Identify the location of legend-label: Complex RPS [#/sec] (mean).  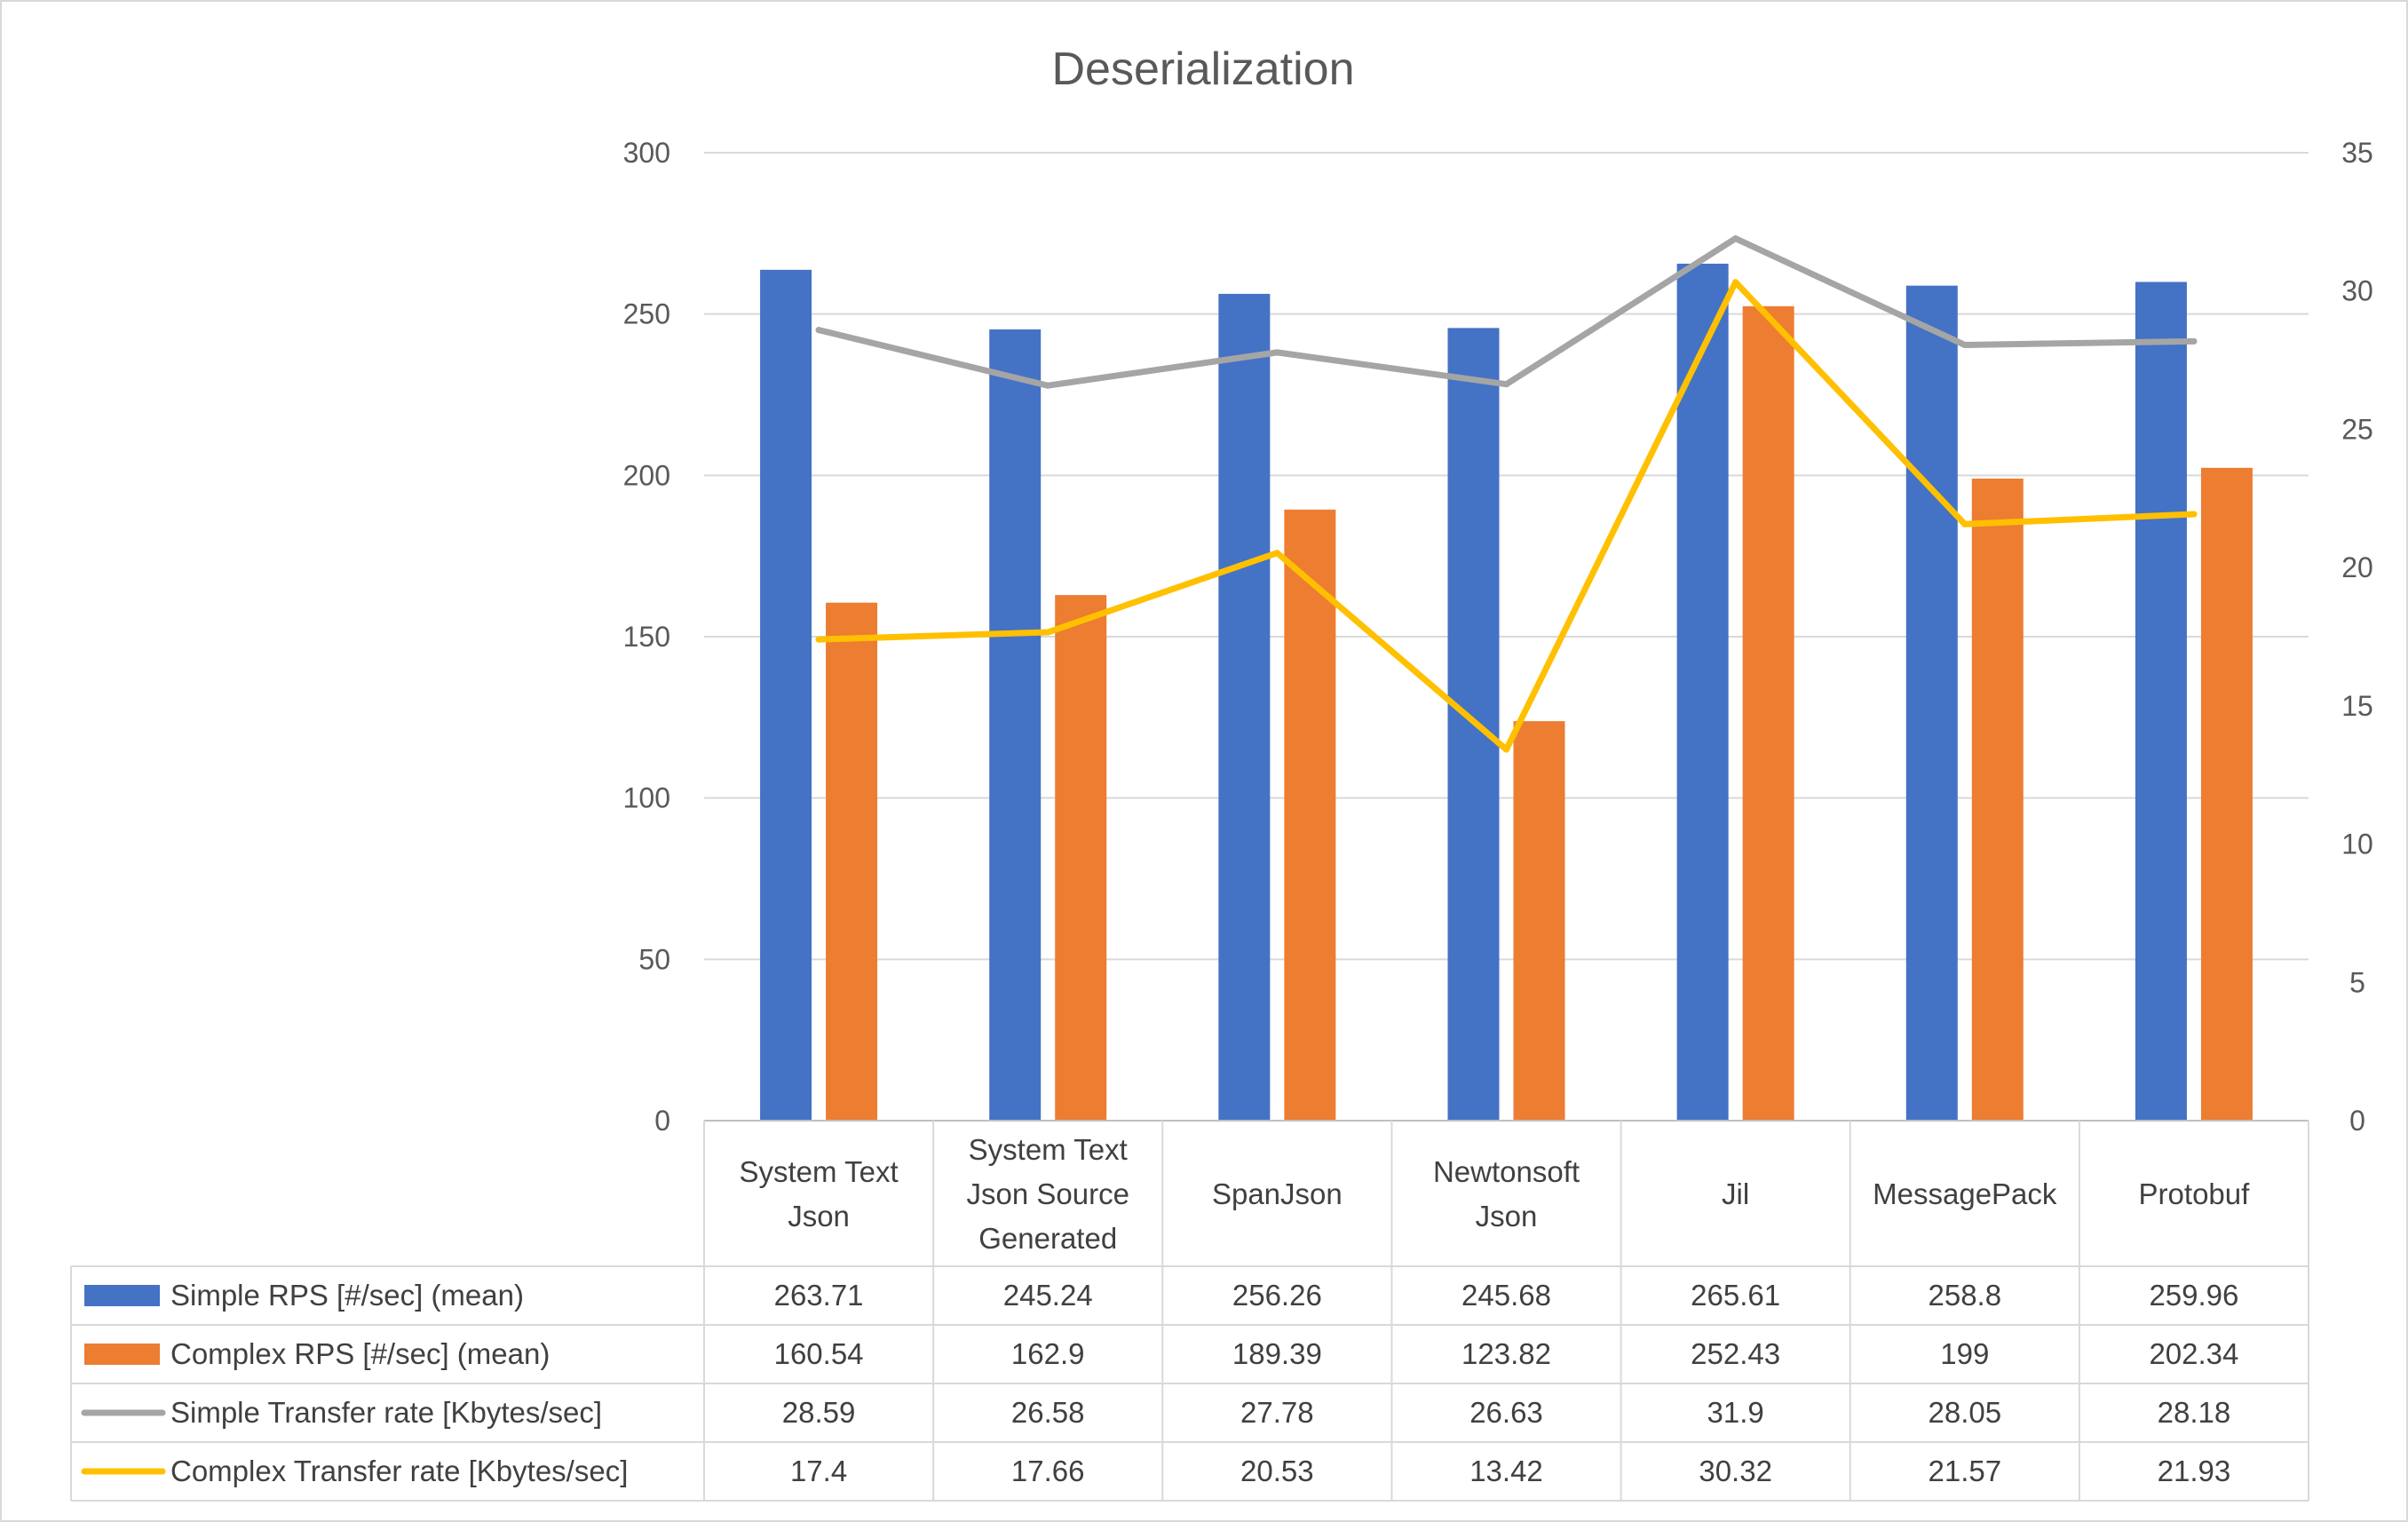
(360, 1353).